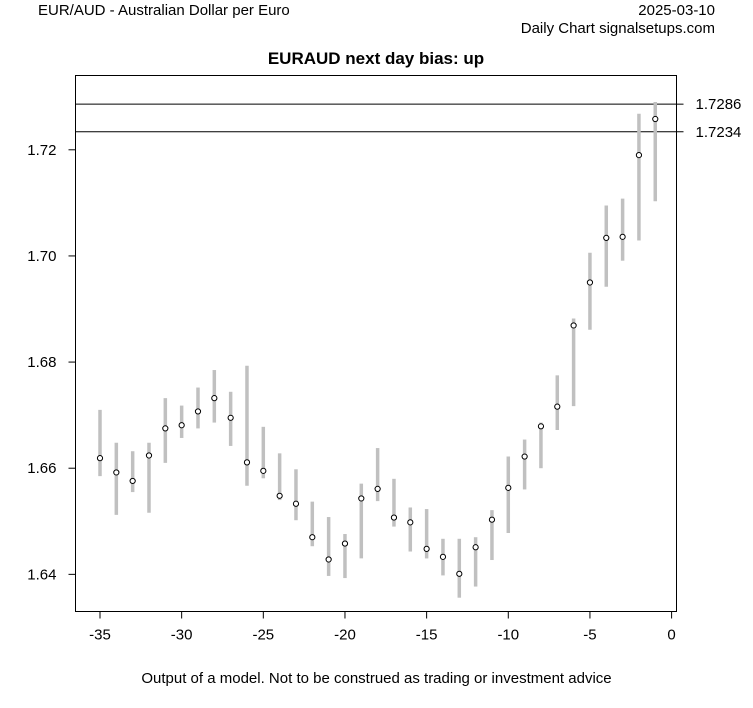  Describe the element at coordinates (719, 132) in the screenshot. I see `level-label: 1.7234` at that location.